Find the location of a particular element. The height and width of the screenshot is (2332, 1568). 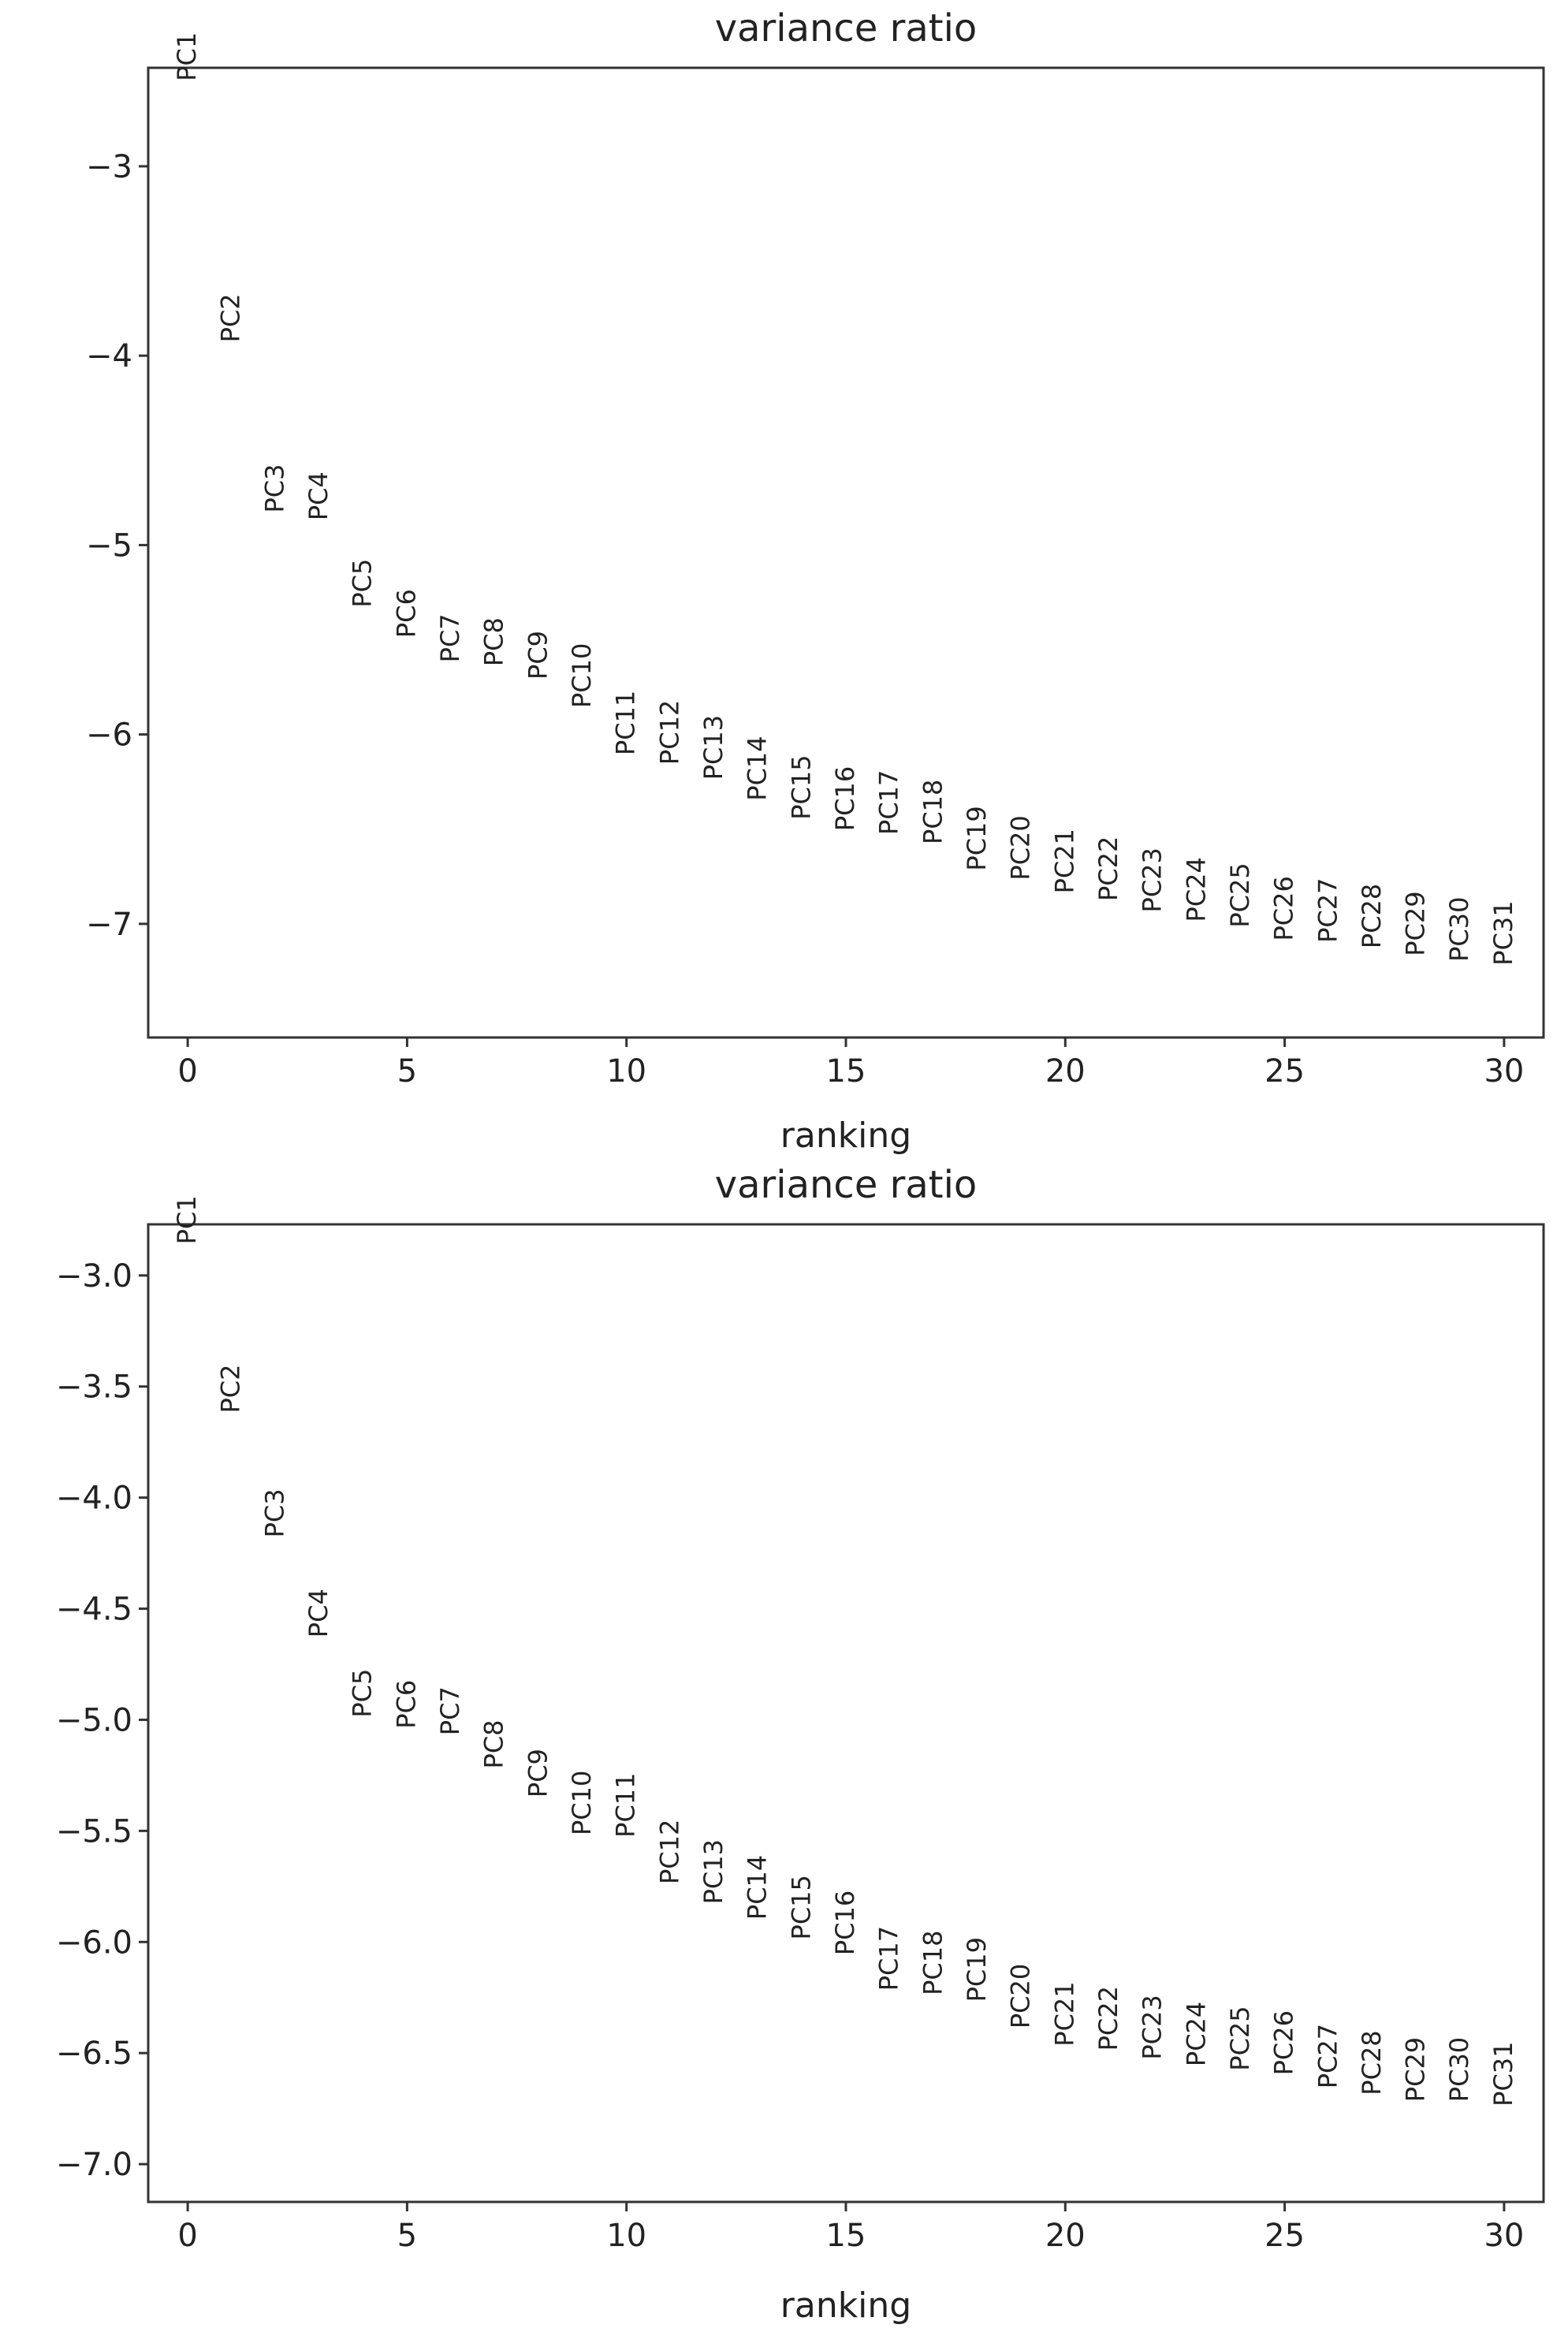

y-tick-label: −7 is located at coordinates (109, 925).